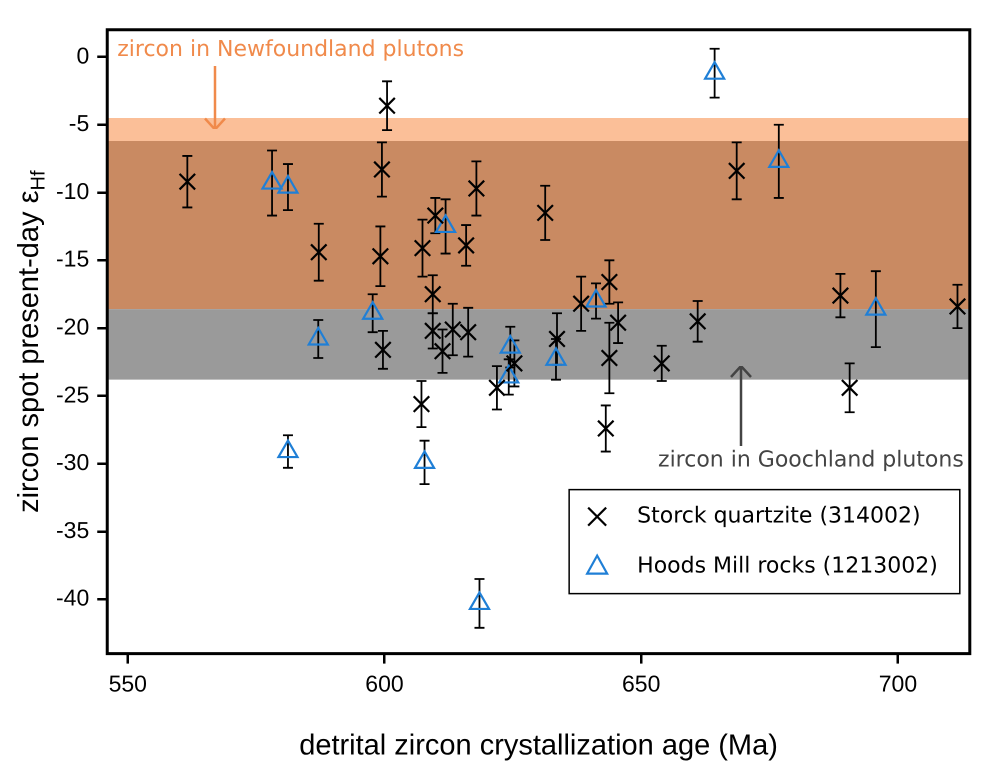  What do you see at coordinates (811, 459) in the screenshot?
I see `band-label: zircon in Goochland plutons` at bounding box center [811, 459].